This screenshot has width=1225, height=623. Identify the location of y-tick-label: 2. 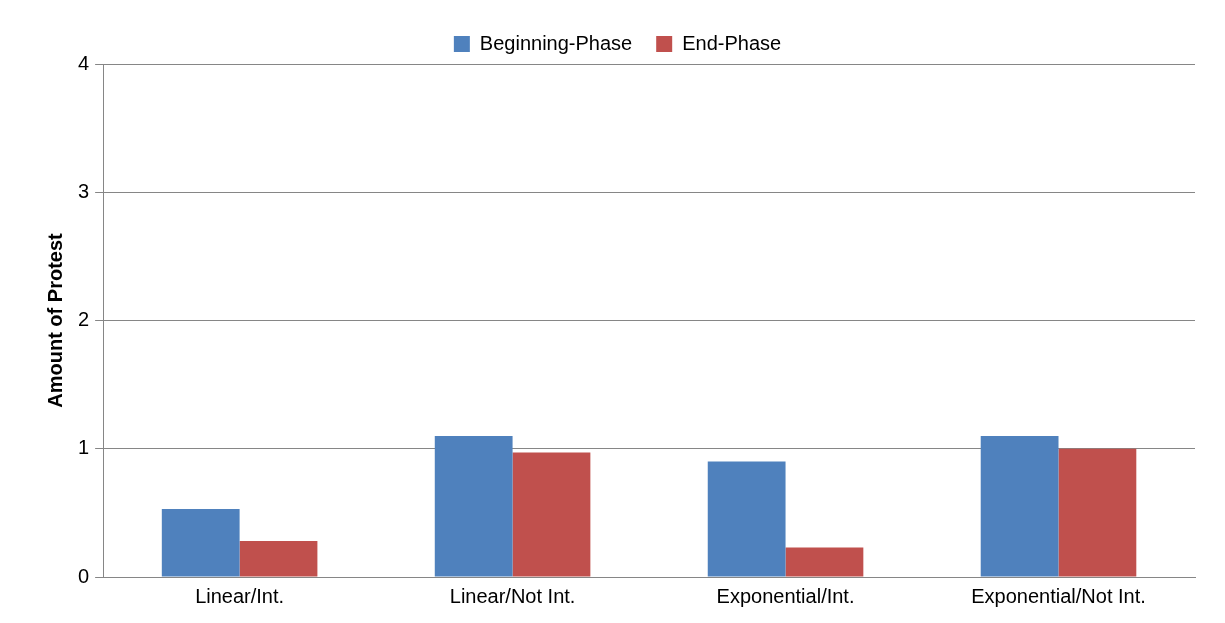
(84, 319).